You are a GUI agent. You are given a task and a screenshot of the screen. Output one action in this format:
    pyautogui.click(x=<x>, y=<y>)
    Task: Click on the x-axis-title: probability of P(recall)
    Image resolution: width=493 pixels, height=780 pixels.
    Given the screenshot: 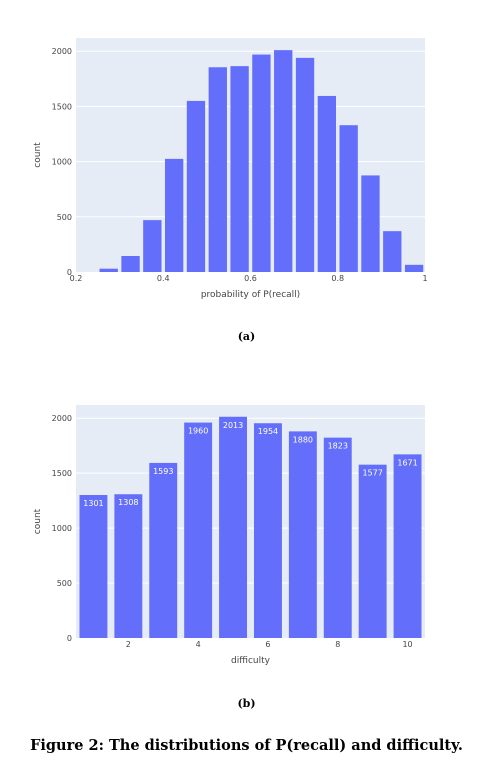 What is the action you would take?
    pyautogui.click(x=250, y=295)
    